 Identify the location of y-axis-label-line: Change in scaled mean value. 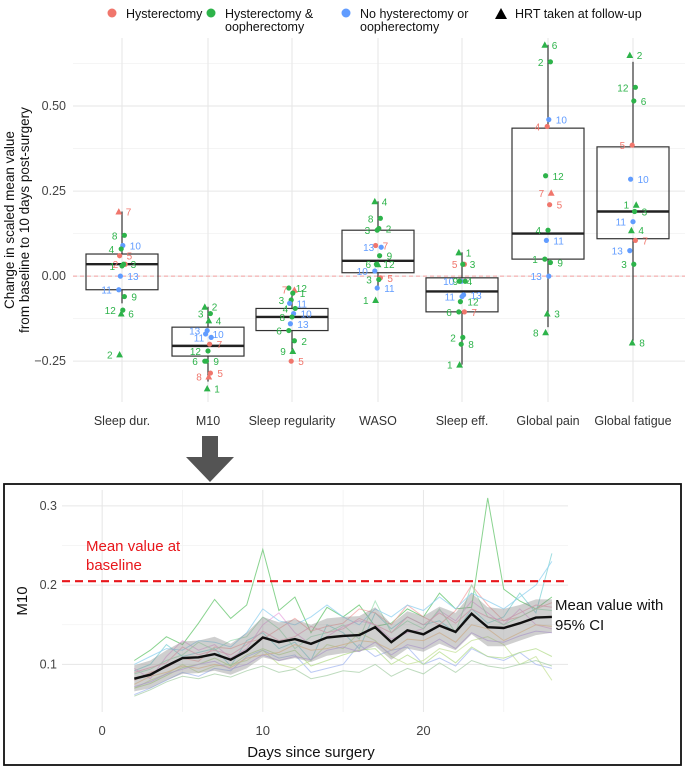
(9, 220).